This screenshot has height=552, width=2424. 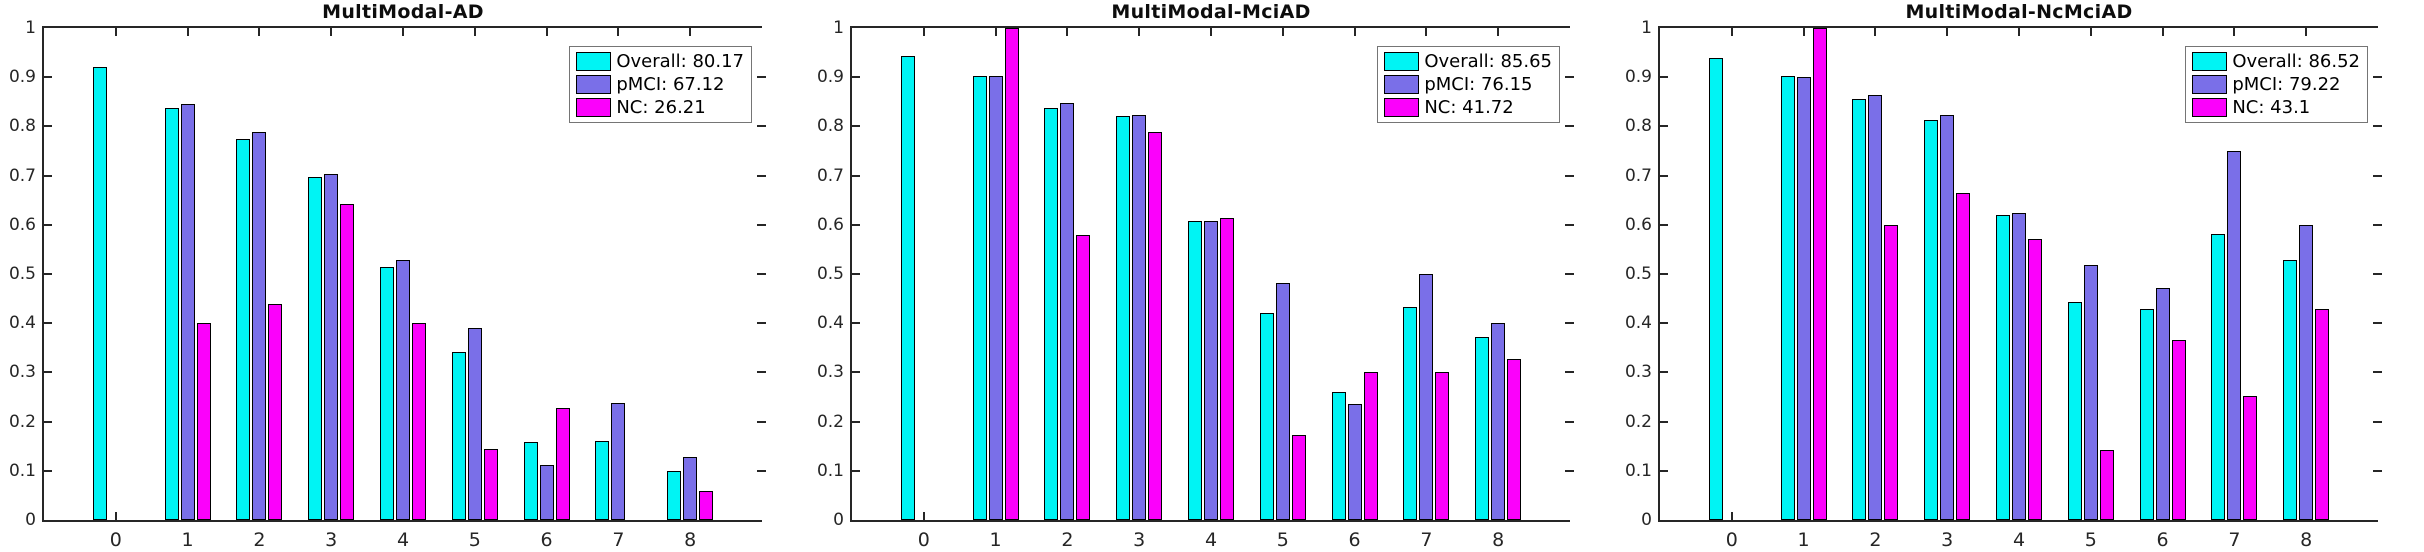 What do you see at coordinates (1468, 61) in the screenshot?
I see `legend-item-overall: Overall: 85.65` at bounding box center [1468, 61].